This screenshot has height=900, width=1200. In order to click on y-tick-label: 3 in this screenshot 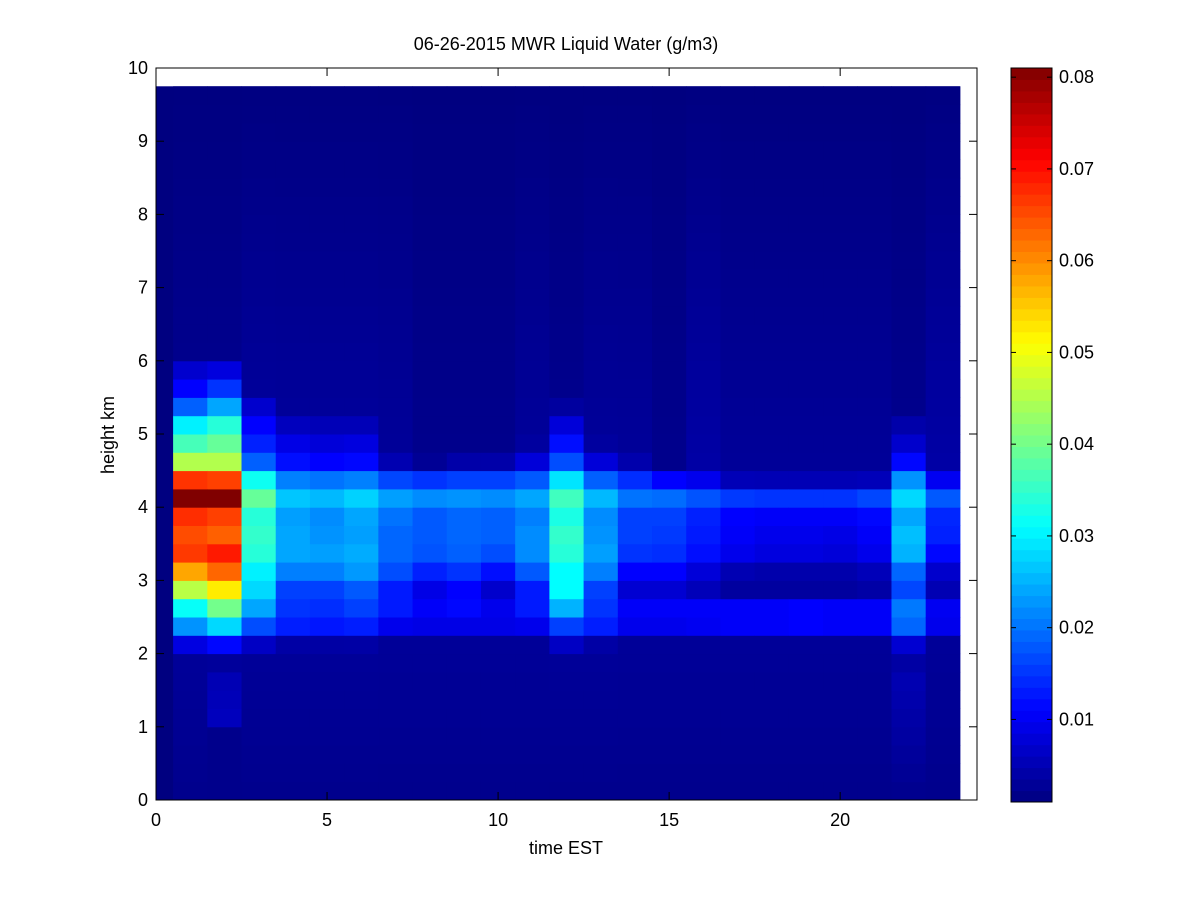, I will do `click(143, 580)`.